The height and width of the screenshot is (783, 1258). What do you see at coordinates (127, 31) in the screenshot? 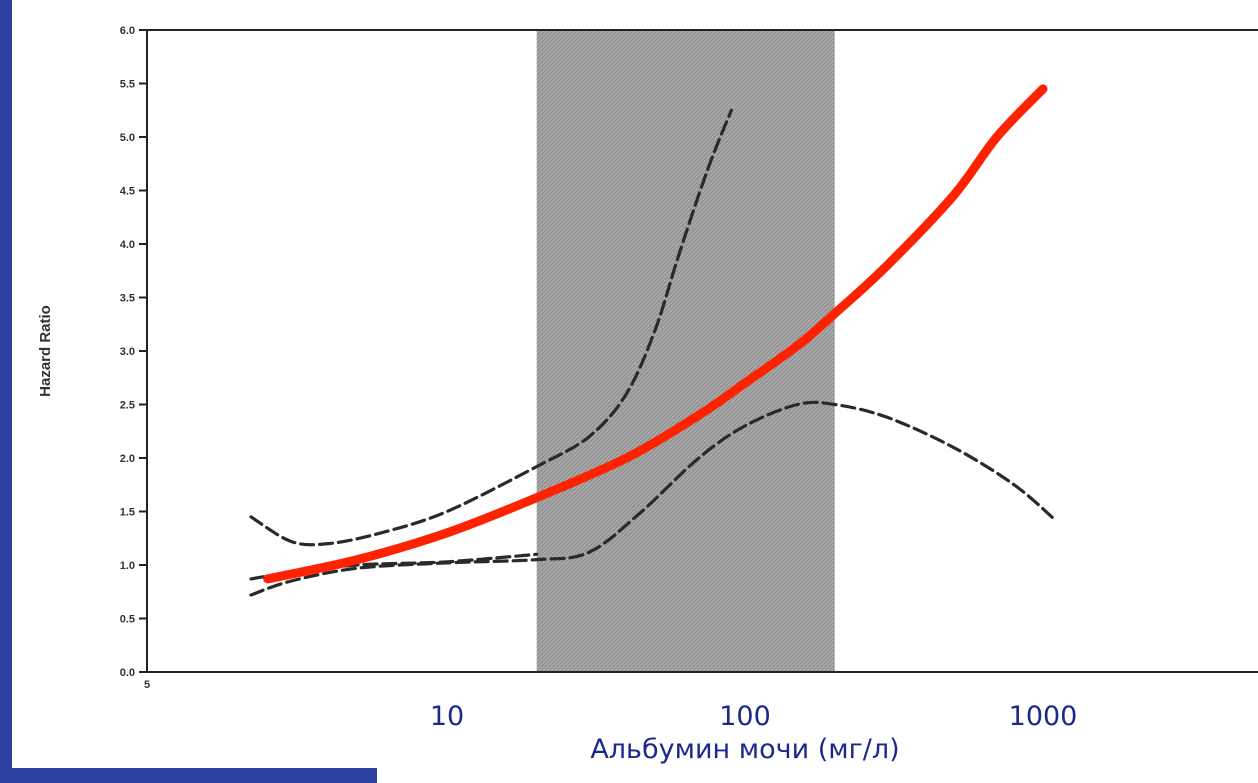
I see `y-tick-label: 6.0` at bounding box center [127, 31].